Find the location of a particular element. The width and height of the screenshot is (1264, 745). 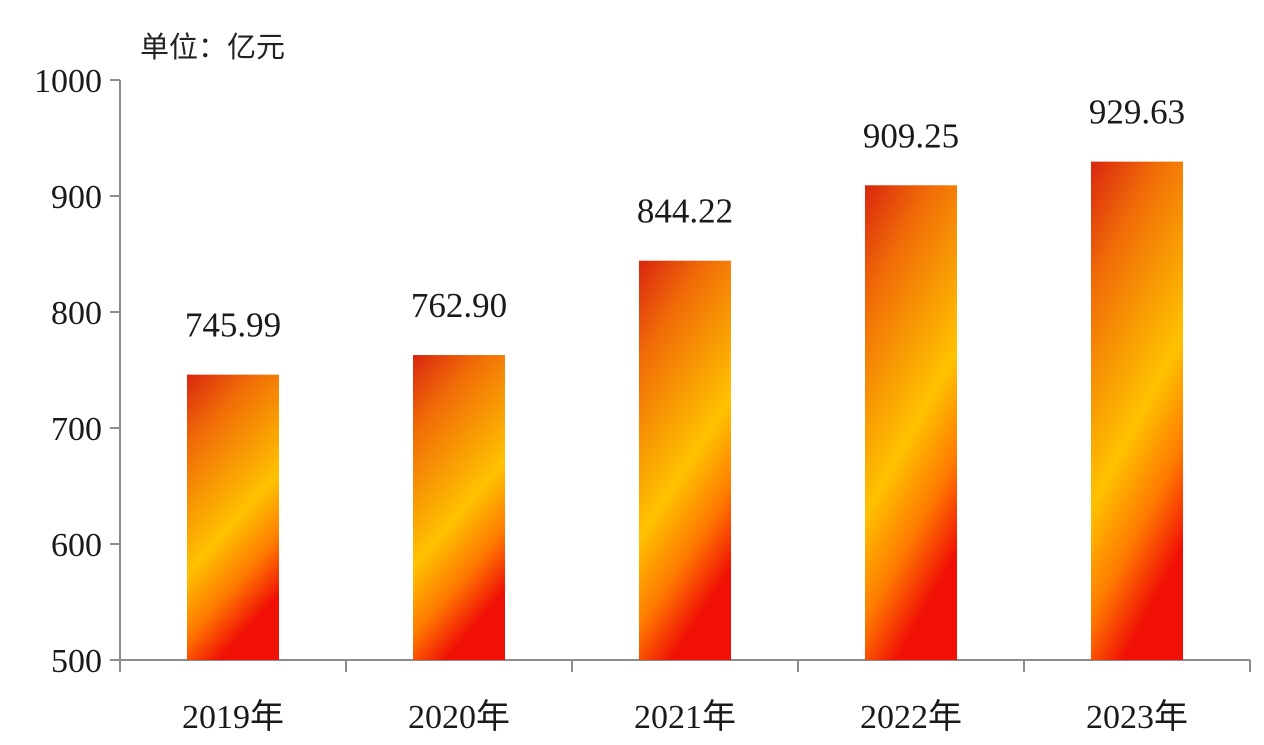

data-label: 844.22 is located at coordinates (685, 211).